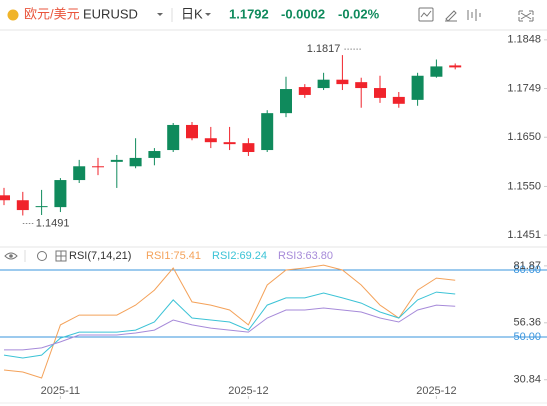  Describe the element at coordinates (42, 256) in the screenshot. I see `settings-icon` at that location.